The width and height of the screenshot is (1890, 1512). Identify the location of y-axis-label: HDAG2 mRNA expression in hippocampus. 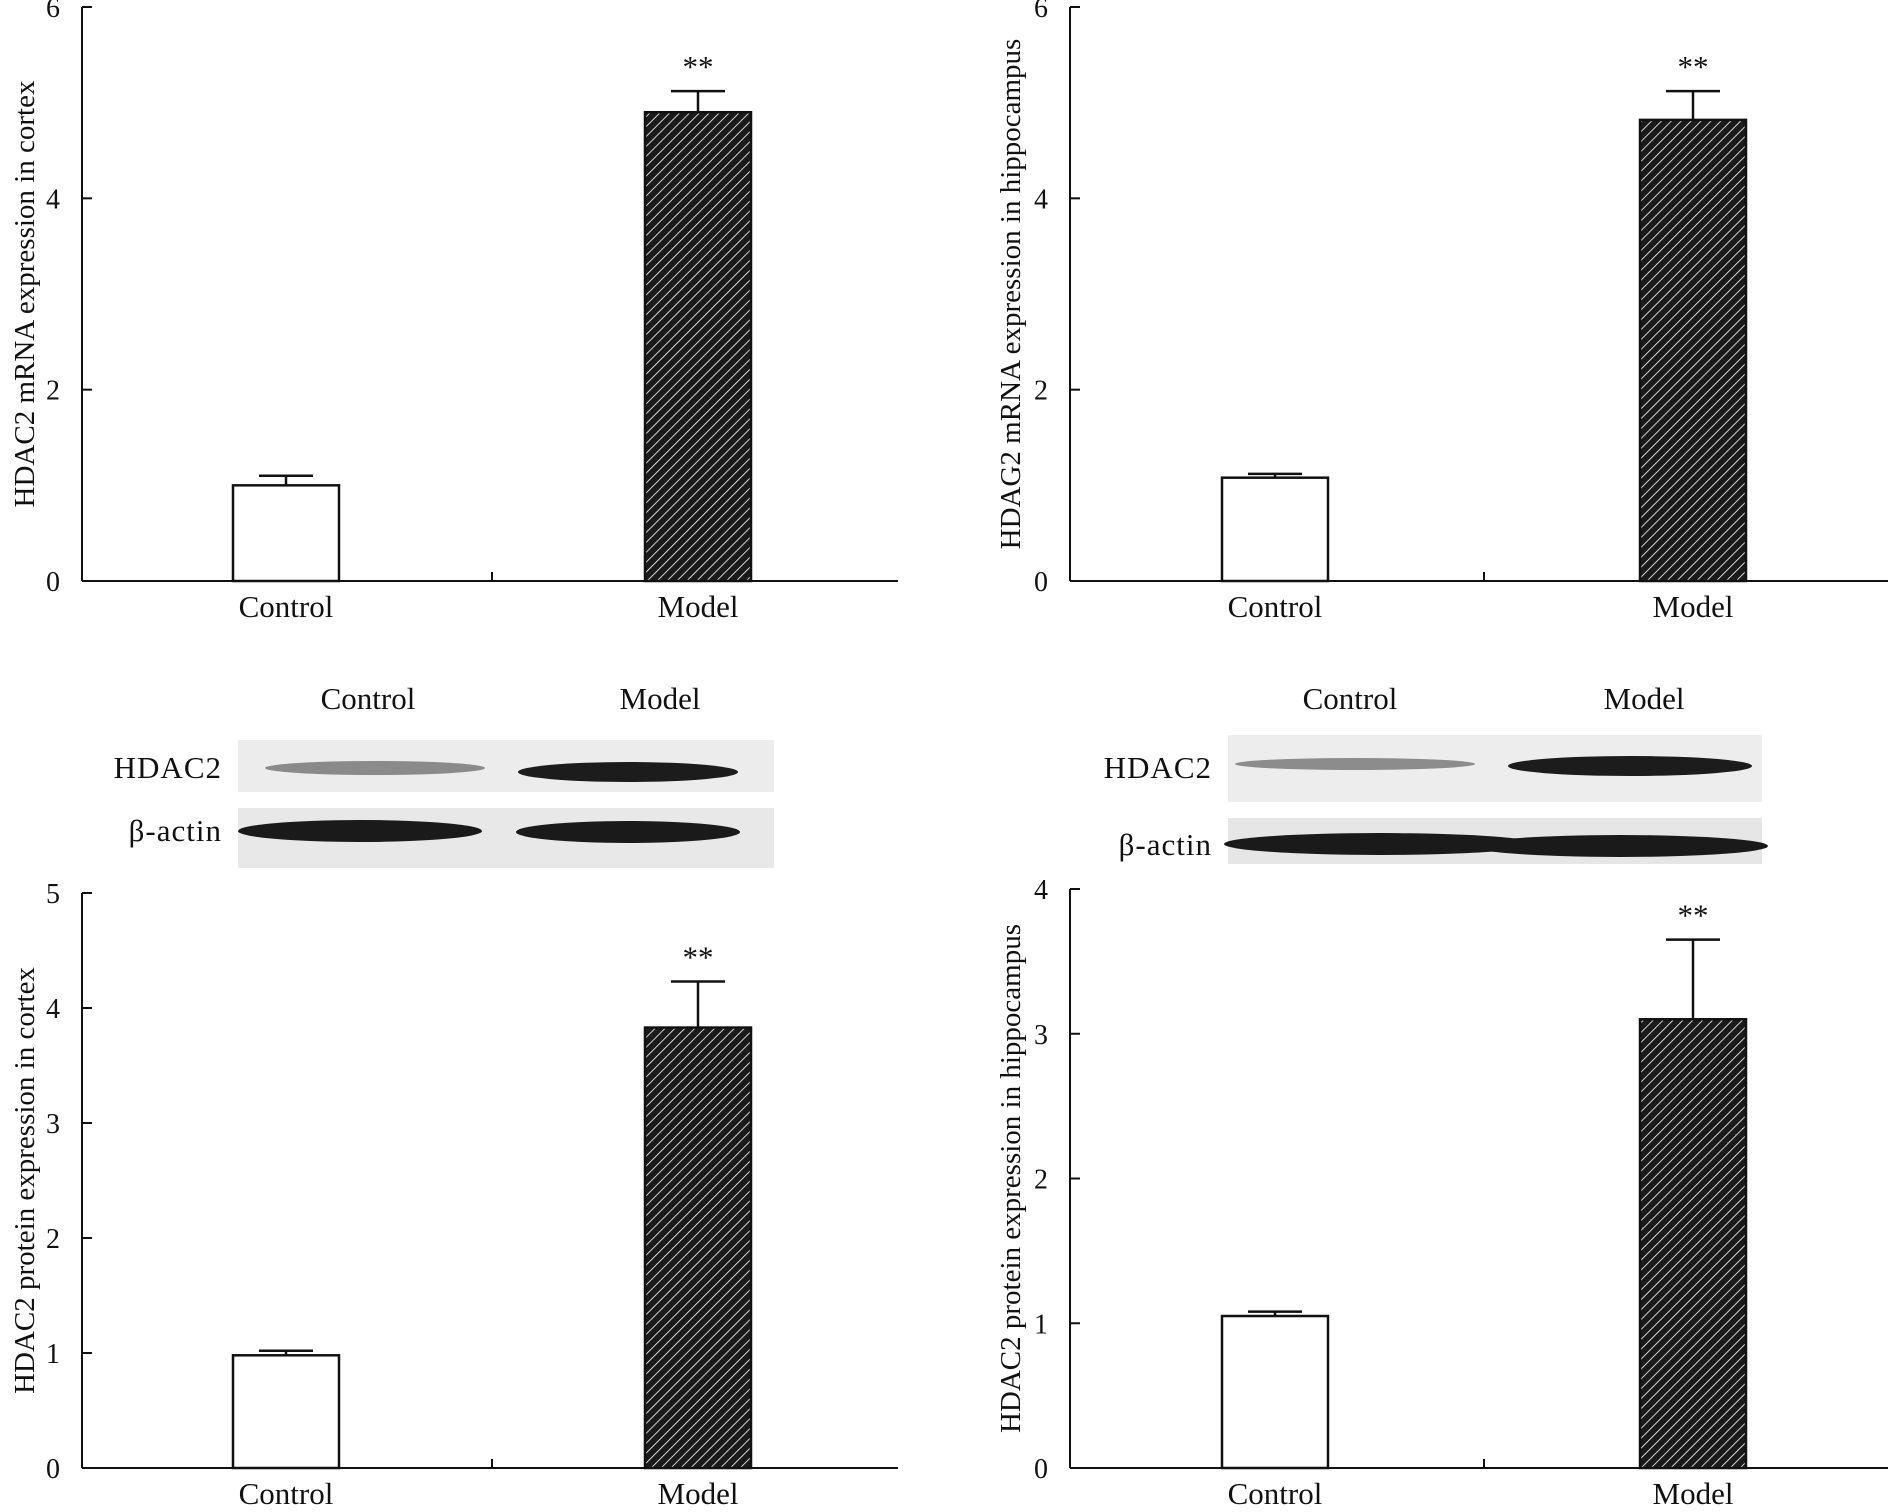
(1011, 294).